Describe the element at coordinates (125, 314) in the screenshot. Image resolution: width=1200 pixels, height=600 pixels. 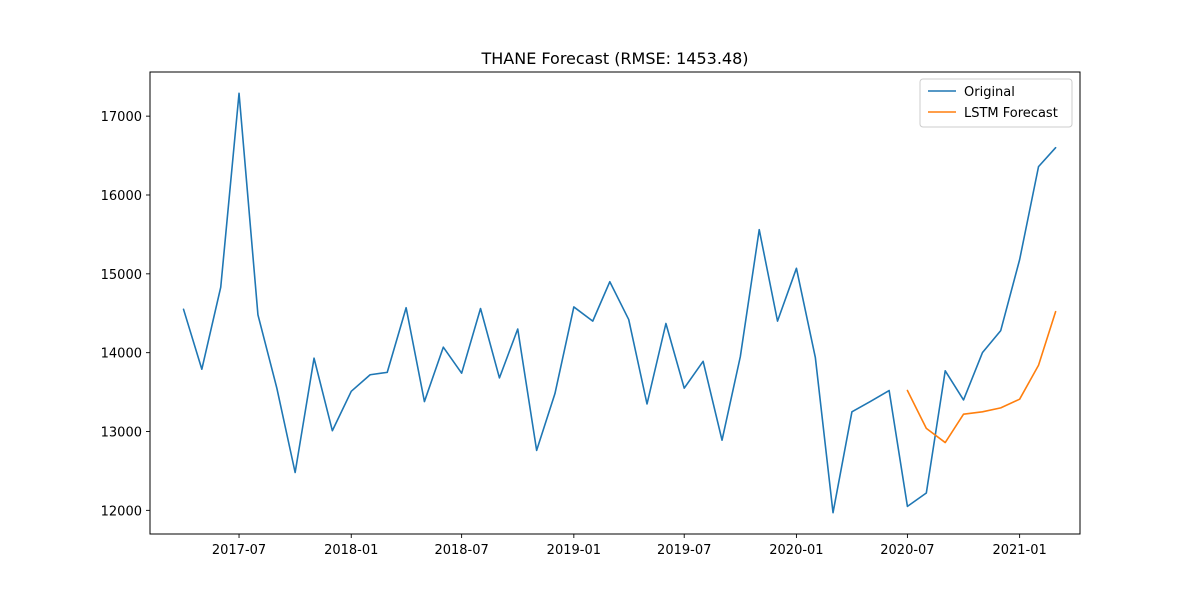
I see `y-axis: 12000 13000 14000 15000 16000 17000` at that location.